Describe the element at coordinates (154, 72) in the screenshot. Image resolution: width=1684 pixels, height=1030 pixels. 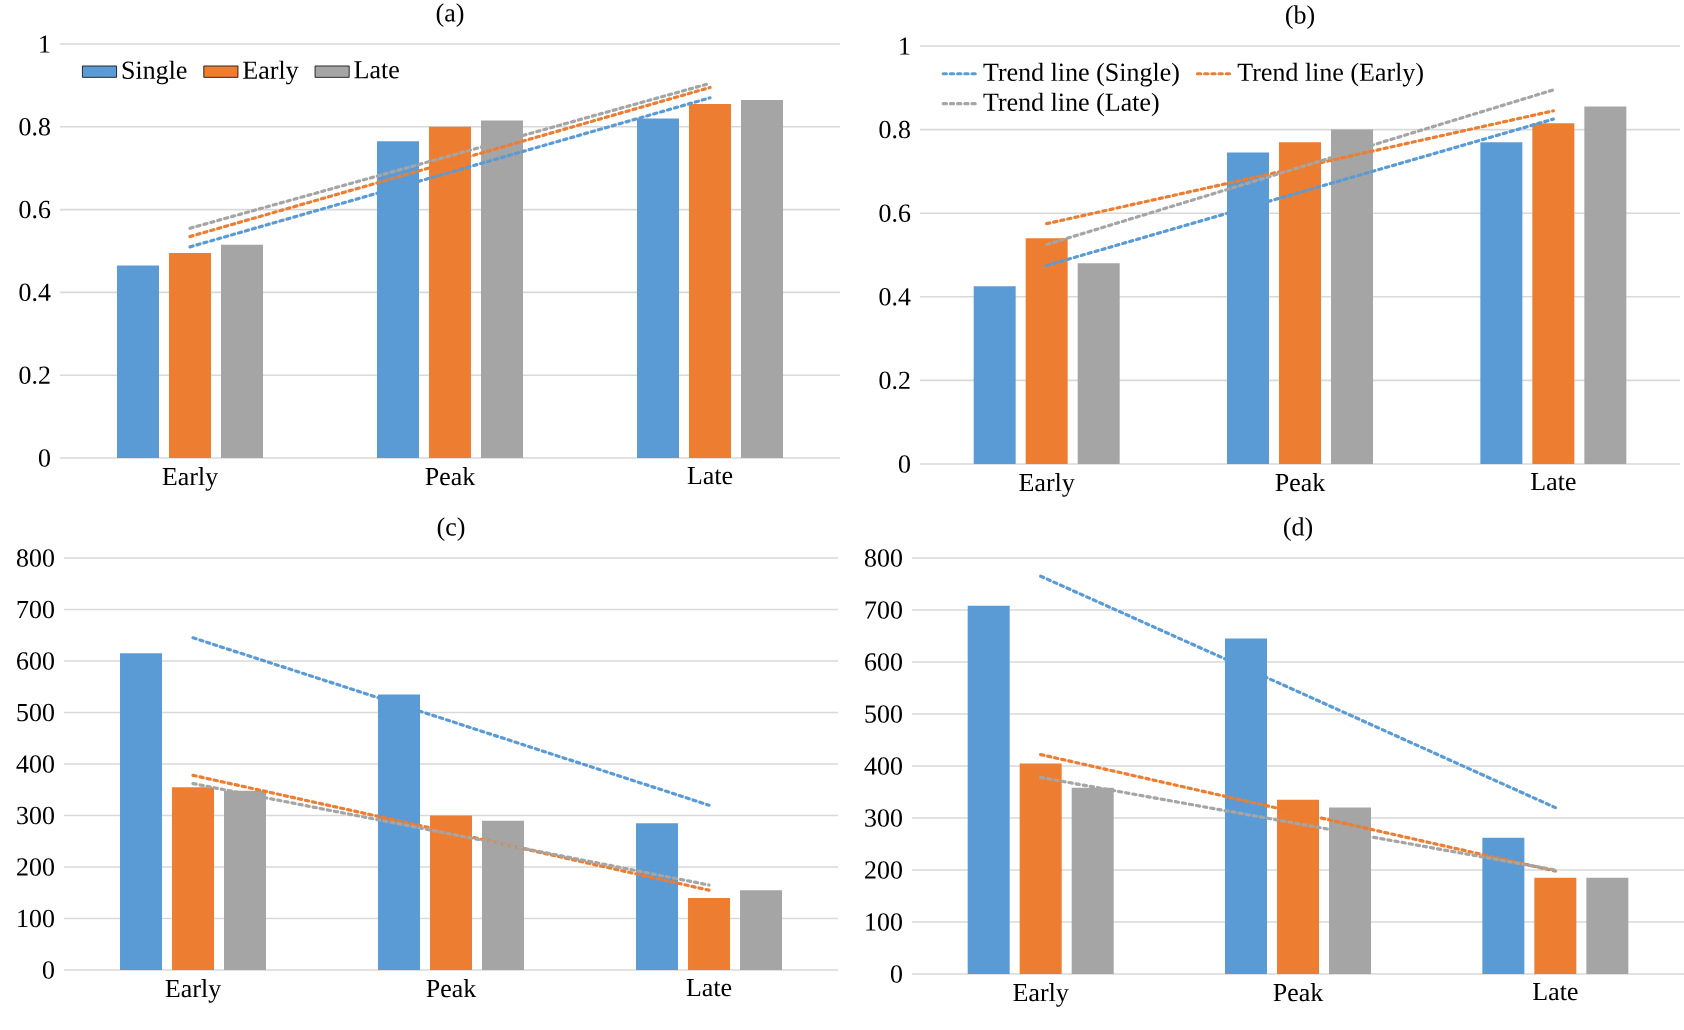
I see `legend-label: Single` at that location.